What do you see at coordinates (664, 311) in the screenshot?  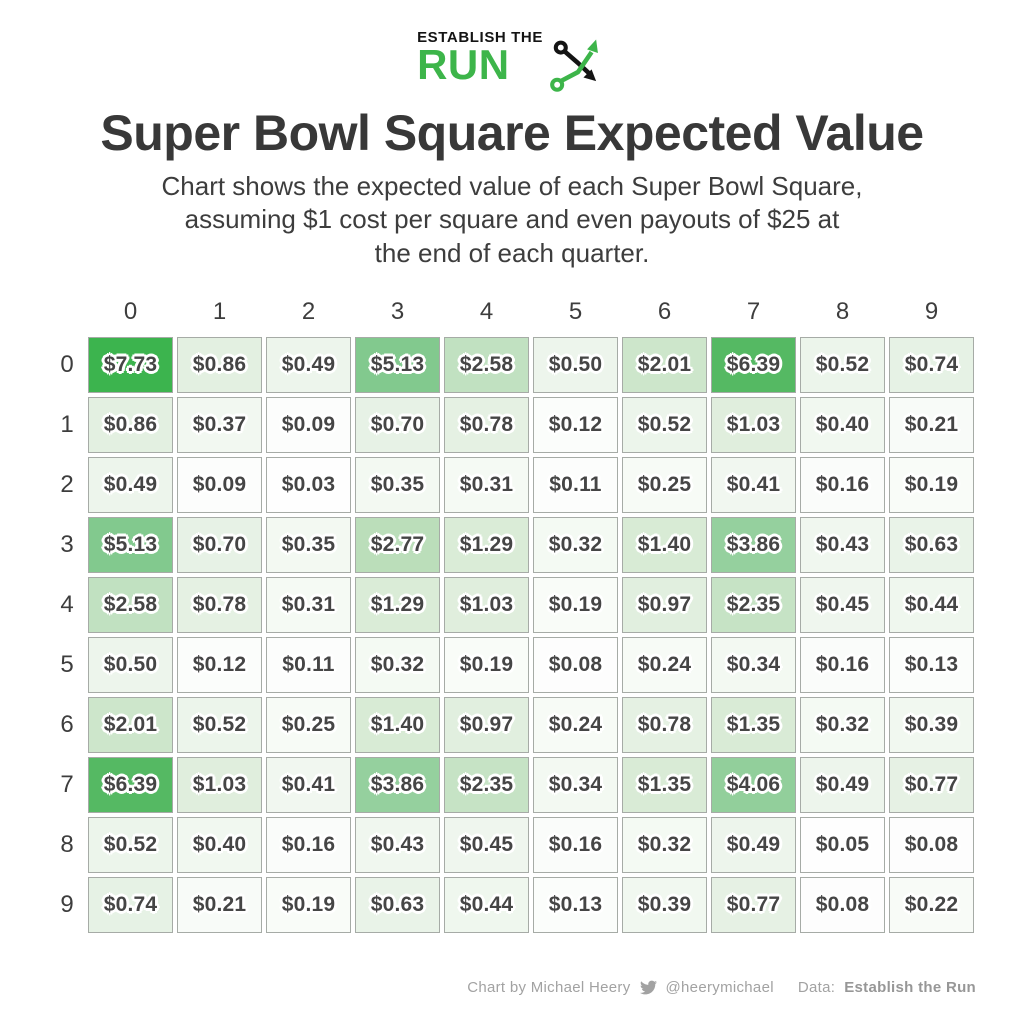 I see `col-header-6: 6` at bounding box center [664, 311].